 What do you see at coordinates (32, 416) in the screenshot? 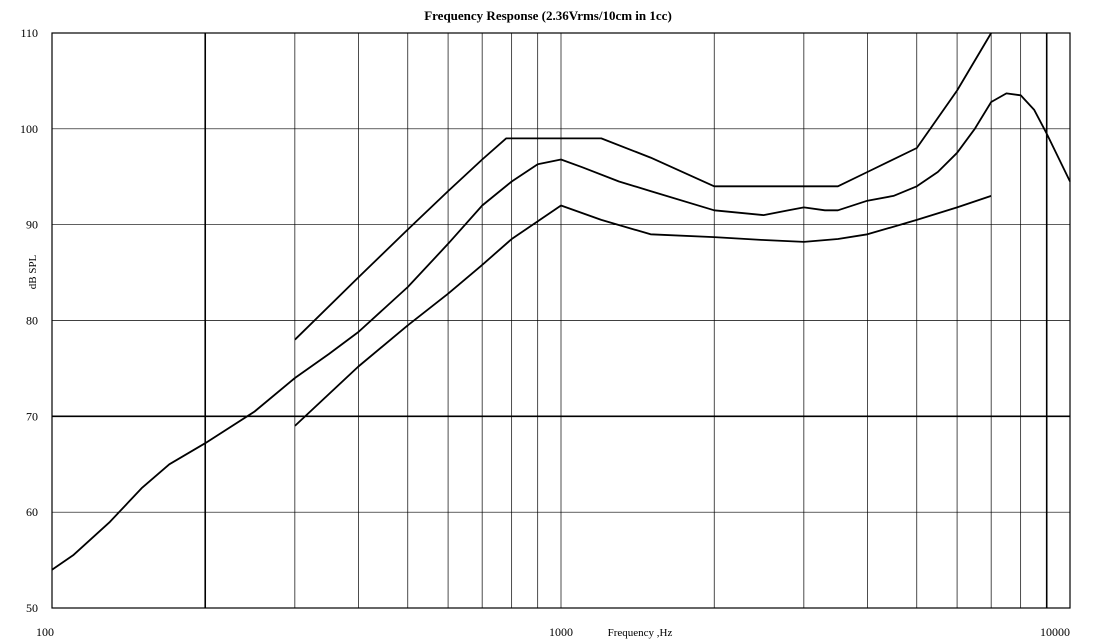
I see `y-tick-label: 70` at bounding box center [32, 416].